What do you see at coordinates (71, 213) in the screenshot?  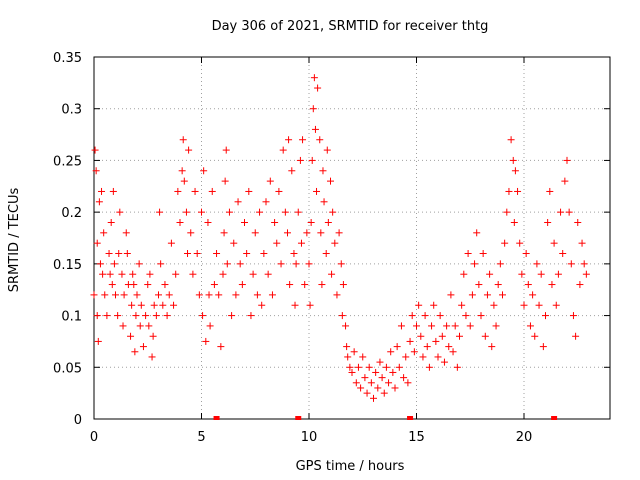 I see `y-tick-label: 0.2` at bounding box center [71, 213].